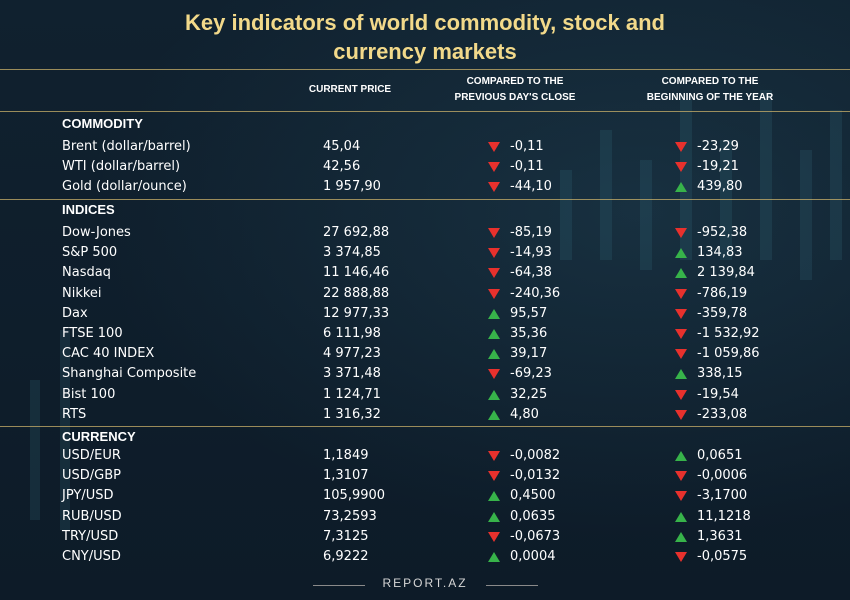  Describe the element at coordinates (533, 556) in the screenshot. I see `row-change-previous-close: 0,0004` at that location.